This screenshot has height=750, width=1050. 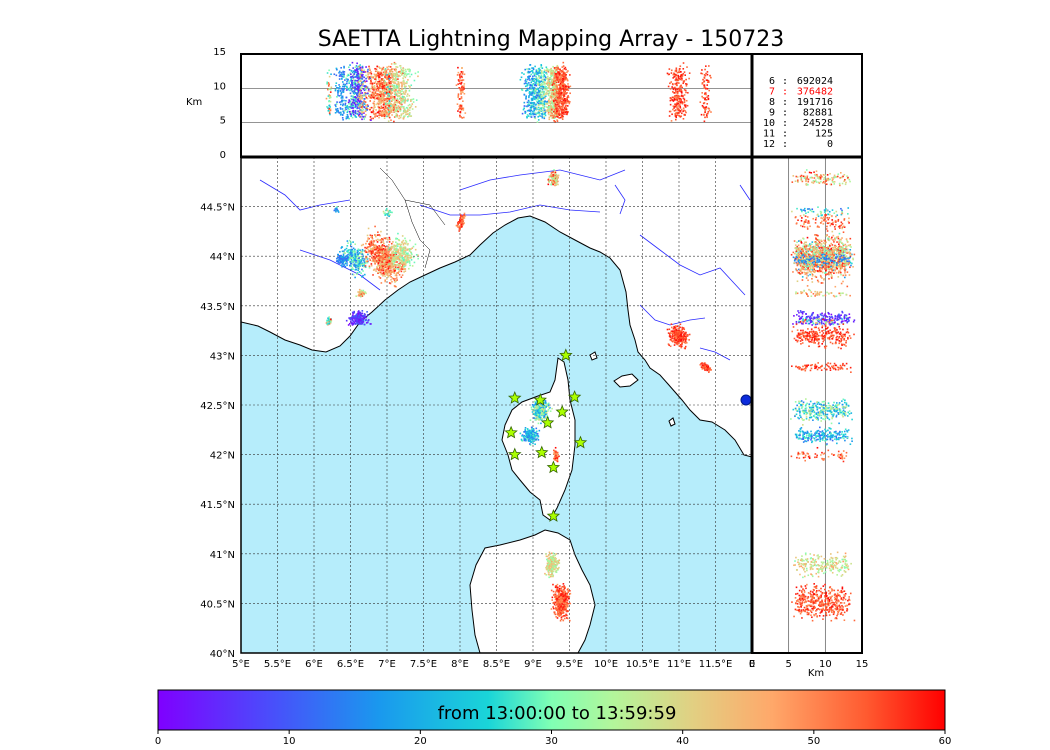 I want to click on stat-station-count: 8, so click(x=772, y=102).